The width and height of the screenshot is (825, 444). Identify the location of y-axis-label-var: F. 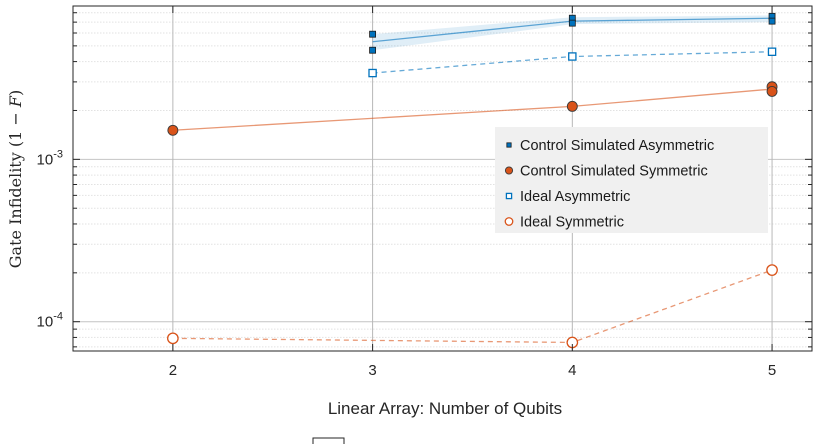
(15, 101).